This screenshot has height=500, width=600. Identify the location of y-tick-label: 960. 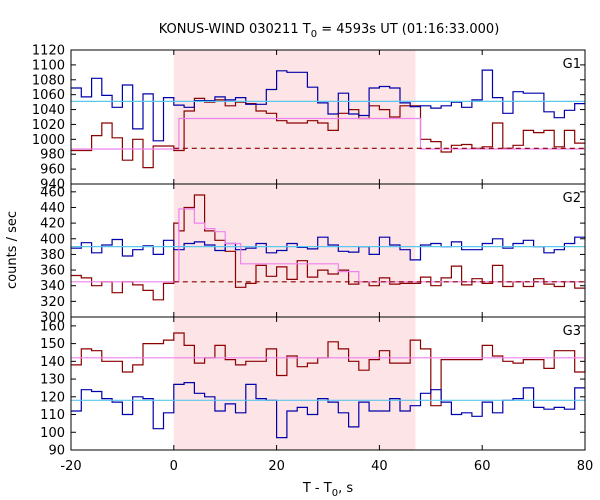
(52, 170).